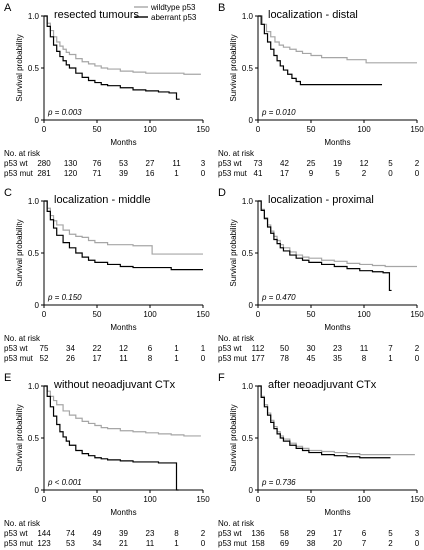 The width and height of the screenshot is (424, 550). What do you see at coordinates (284, 543) in the screenshot?
I see `risk-value: 69` at bounding box center [284, 543].